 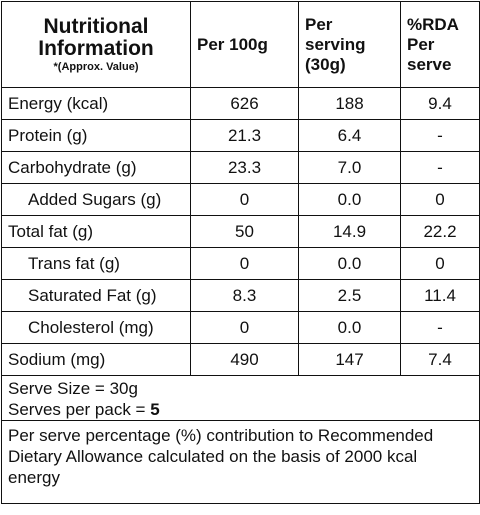 I want to click on column-header: Per serving (30g), so click(x=349, y=44).